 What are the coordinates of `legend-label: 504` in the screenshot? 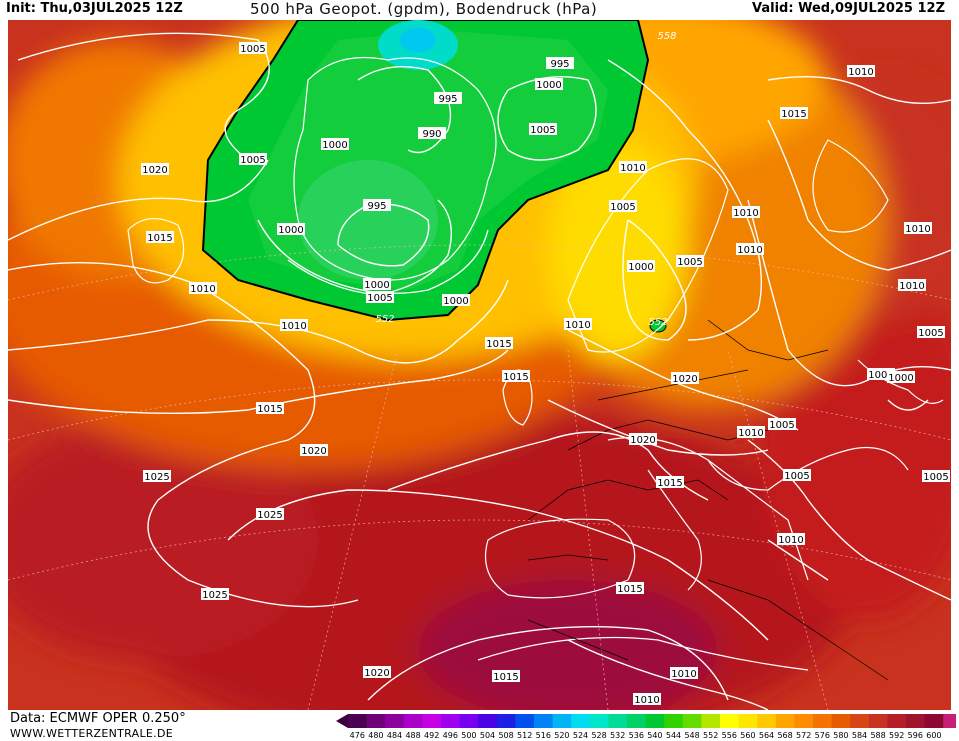 It's located at (487, 735).